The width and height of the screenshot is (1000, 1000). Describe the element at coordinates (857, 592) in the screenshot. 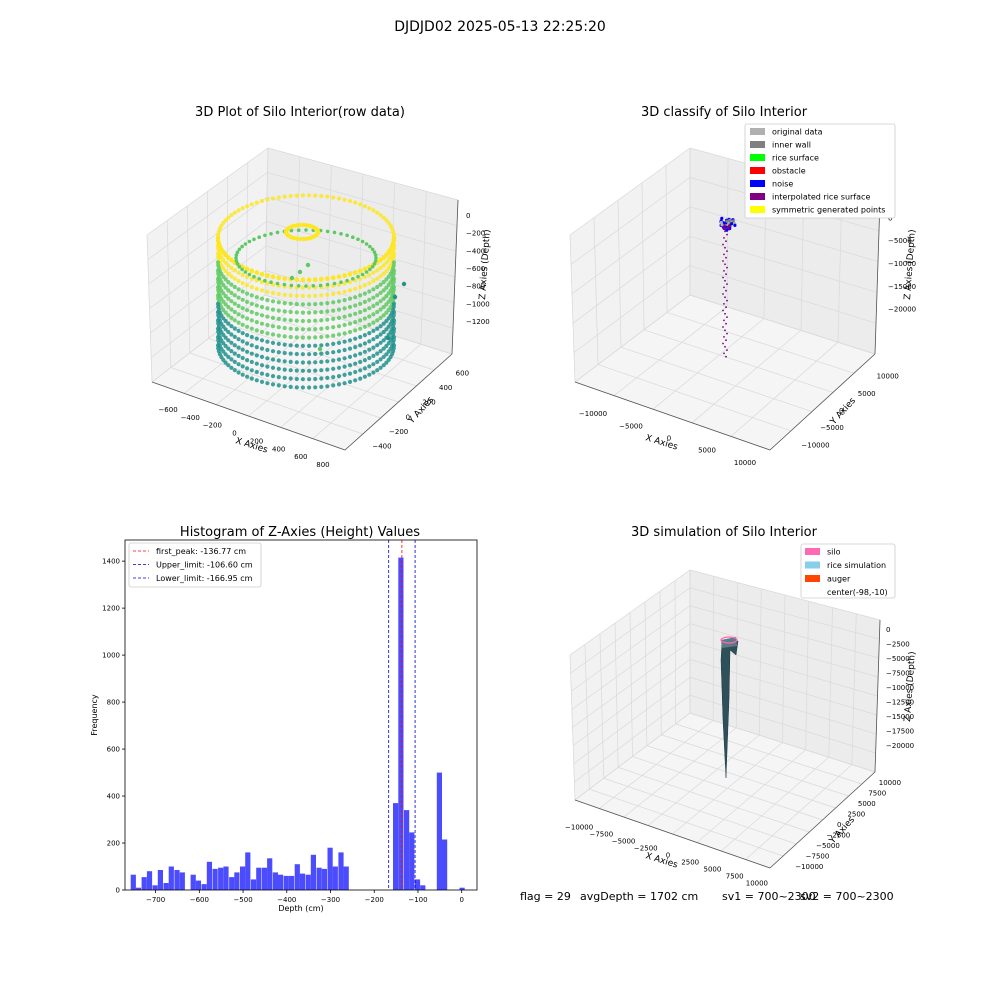

I see `legend-label: center(-98,-10)` at that location.